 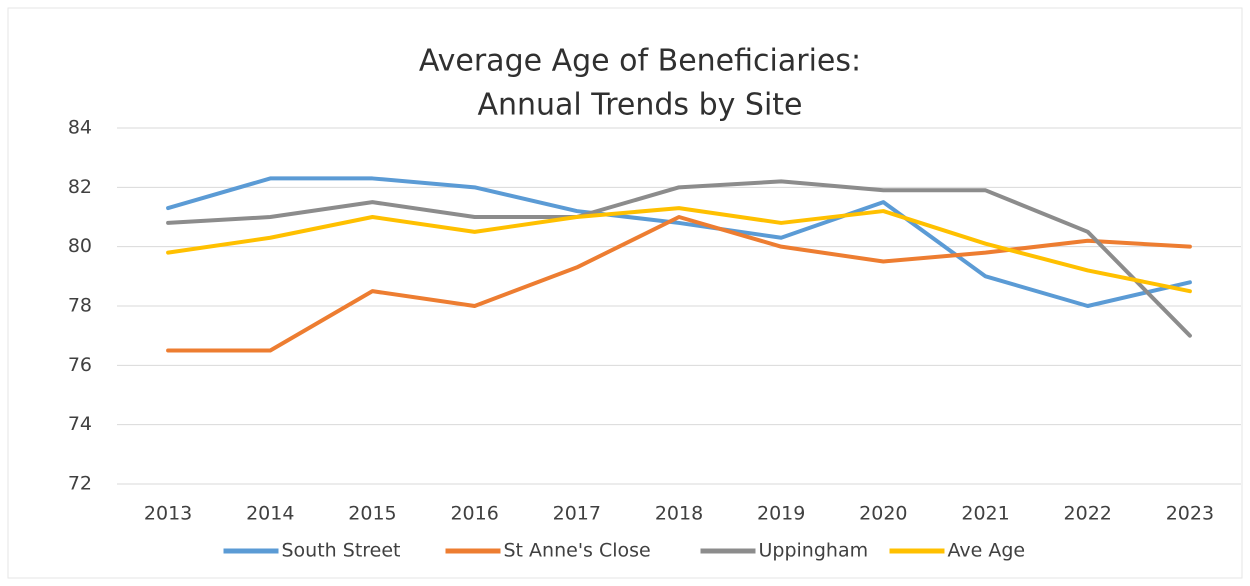 I want to click on legend-label: Ave Age, so click(x=987, y=551).